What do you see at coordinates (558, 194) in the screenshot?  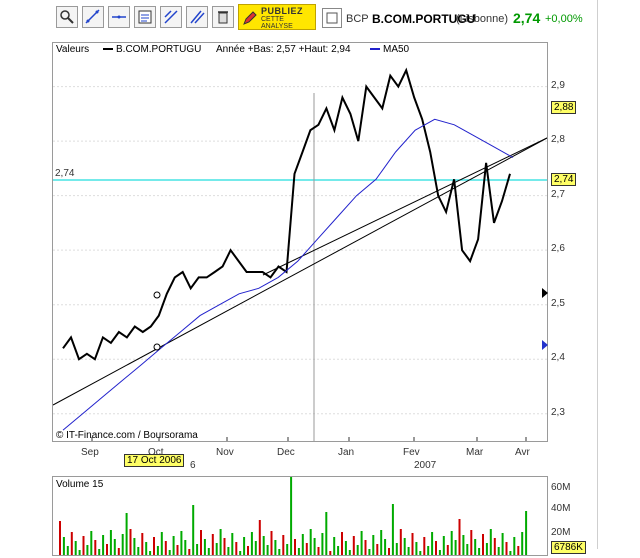 I see `y-tick-label: 2,7` at bounding box center [558, 194].